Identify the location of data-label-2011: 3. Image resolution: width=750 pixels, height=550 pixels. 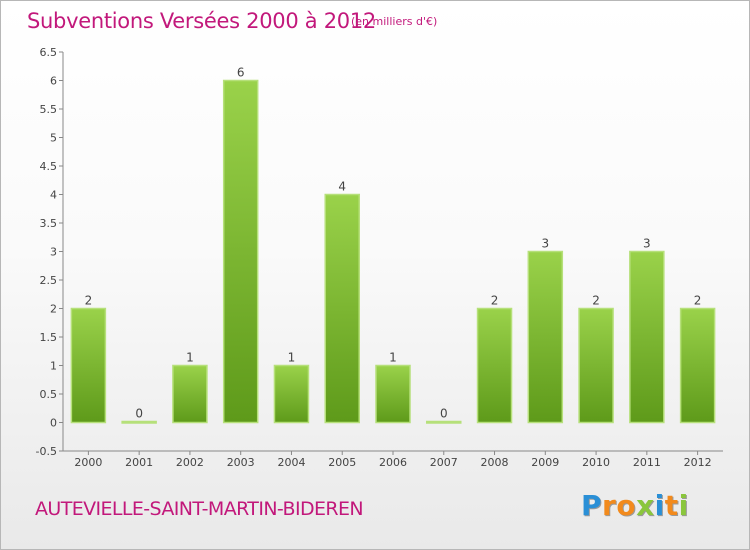
(647, 244).